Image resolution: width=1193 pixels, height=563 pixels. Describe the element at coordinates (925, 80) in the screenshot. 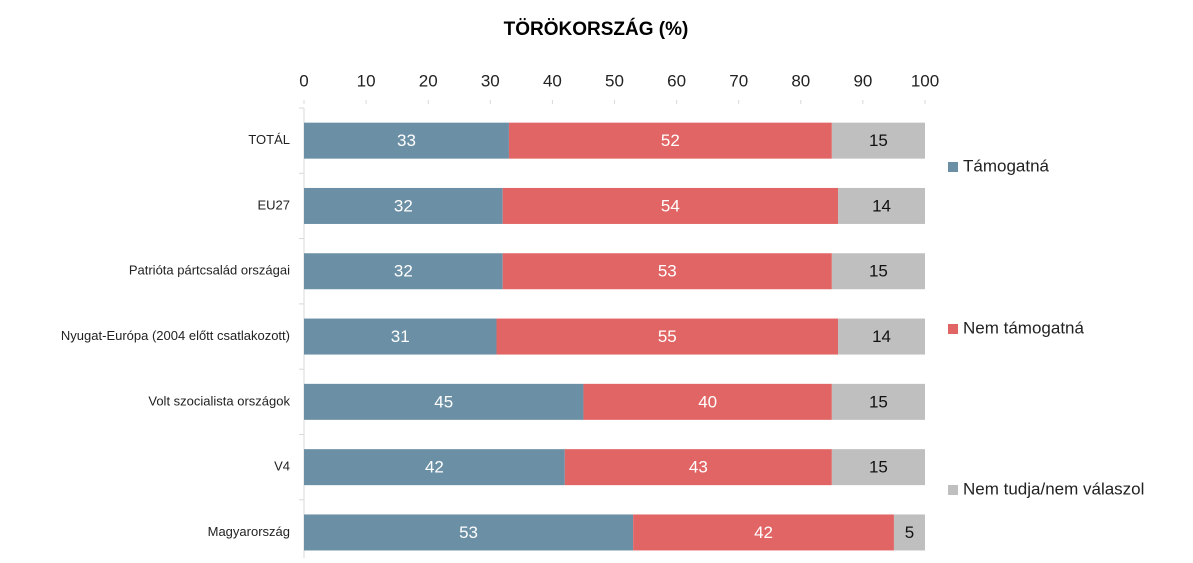

I see `x-tick-label: 100` at that location.